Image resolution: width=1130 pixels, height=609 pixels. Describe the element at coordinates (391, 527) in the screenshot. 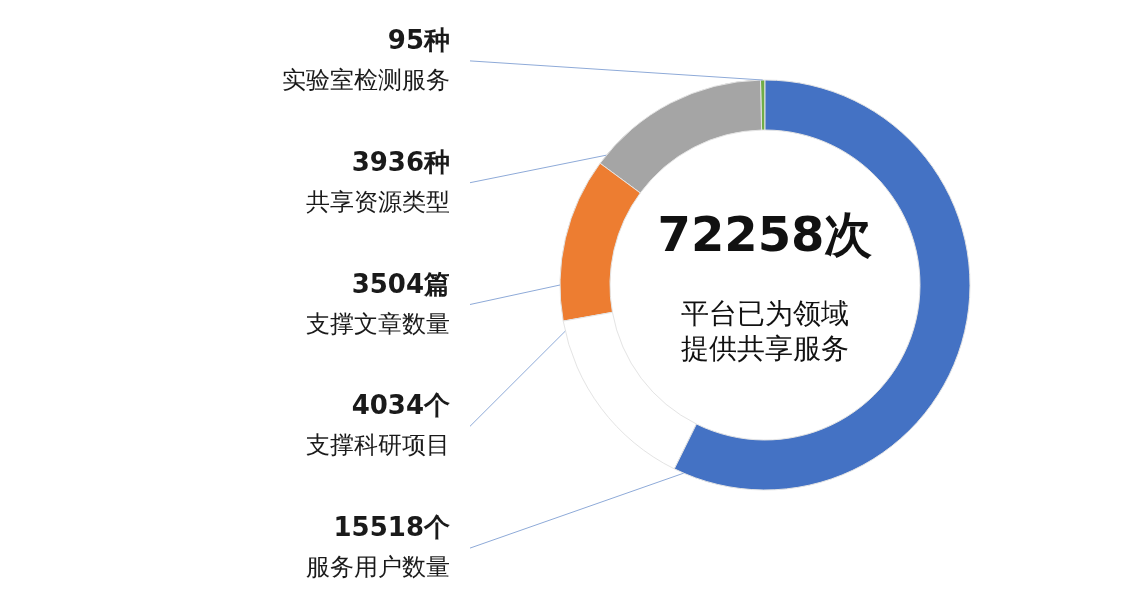

I see `data-label: 15518个` at that location.